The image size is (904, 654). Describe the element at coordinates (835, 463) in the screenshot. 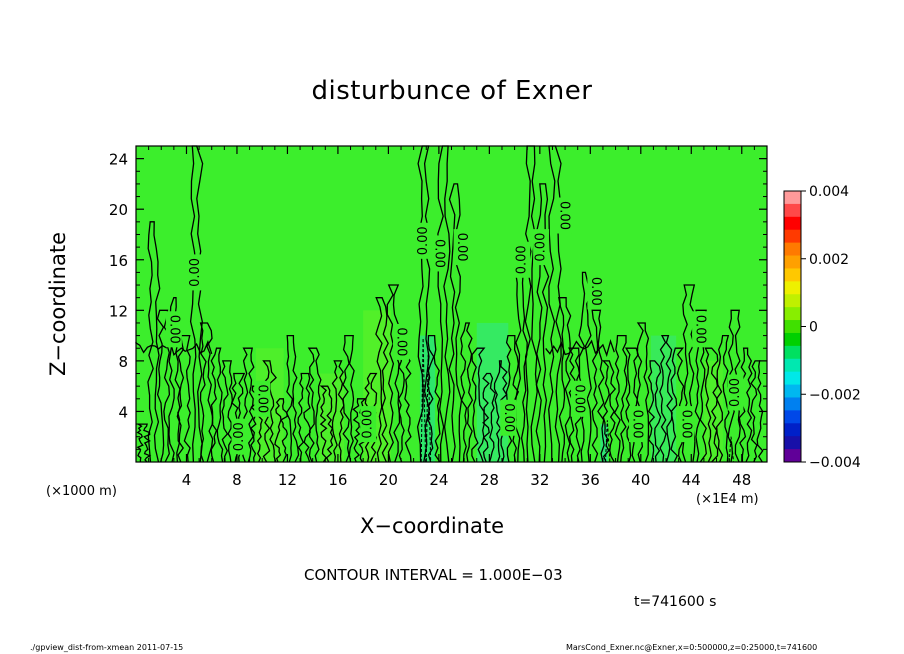

I see `colorbar-tick-label: −0.004` at that location.